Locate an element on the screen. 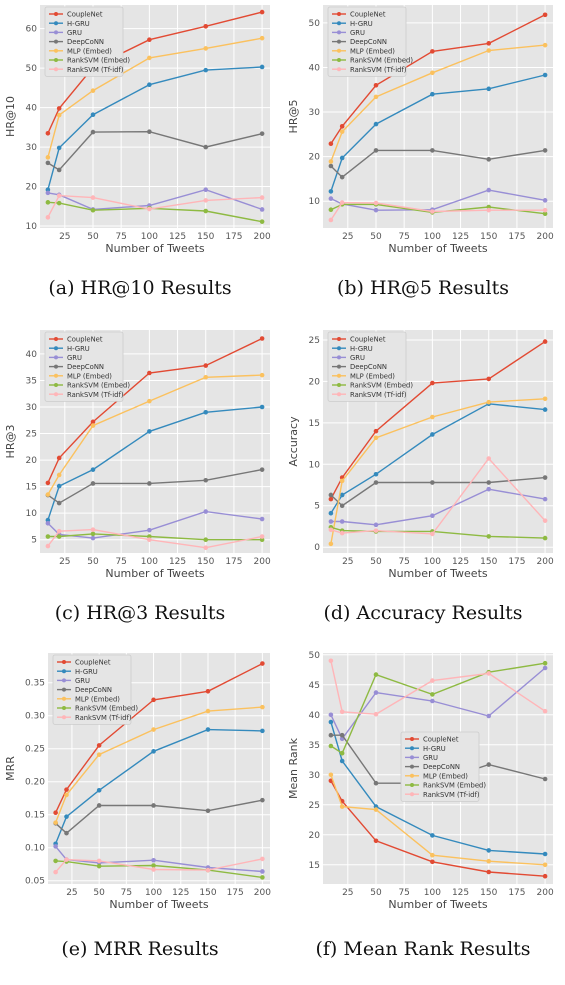 Image resolution: width=565 pixels, height=985 pixels. legend-label: GRU is located at coordinates (357, 358).